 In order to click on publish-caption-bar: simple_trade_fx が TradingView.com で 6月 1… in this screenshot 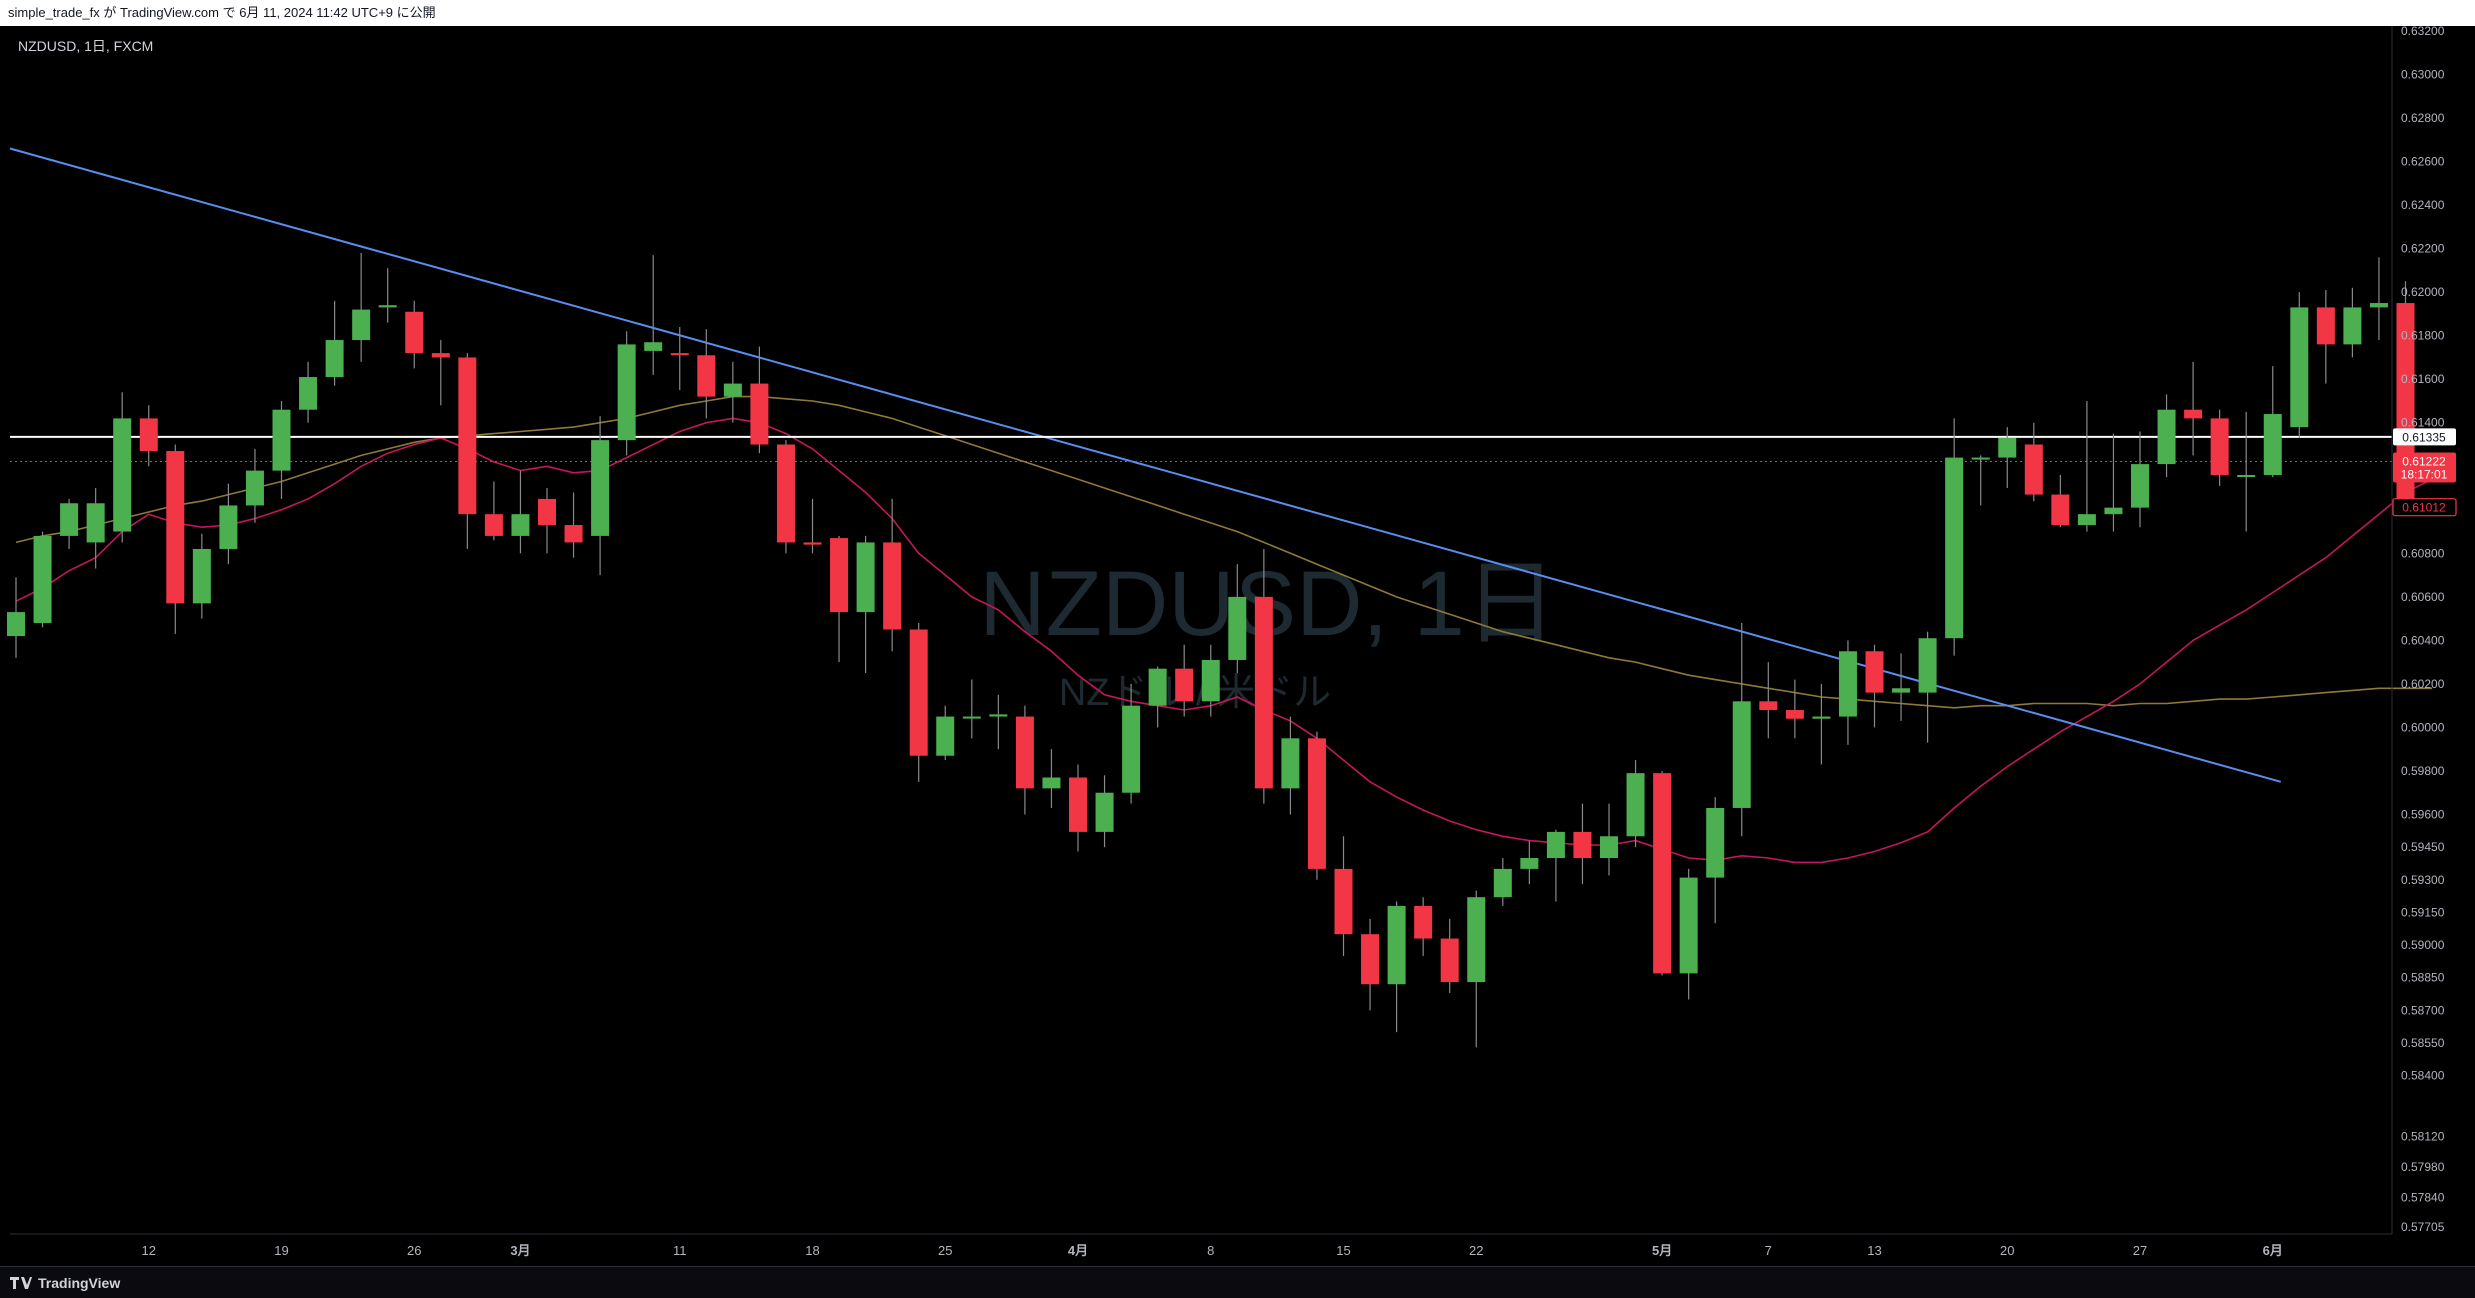, I will do `click(1237, 13)`.